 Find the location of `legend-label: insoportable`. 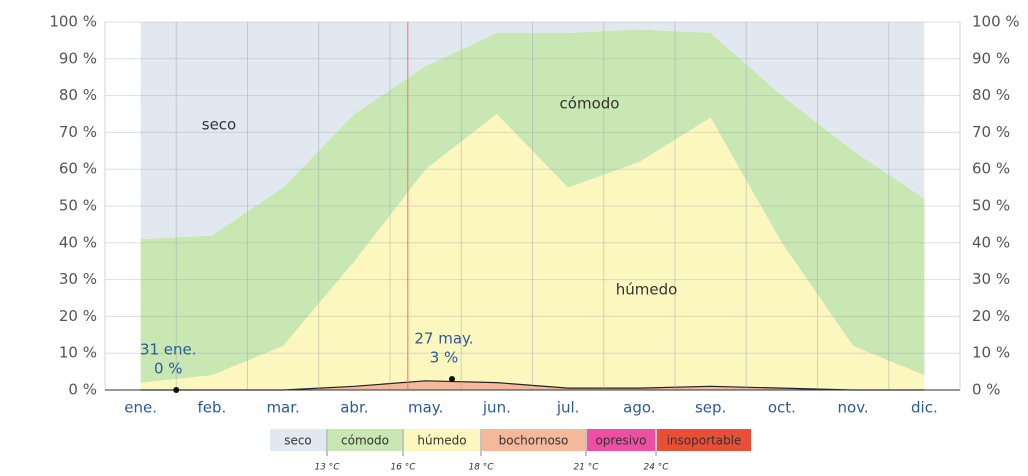

legend-label: insoportable is located at coordinates (704, 441).